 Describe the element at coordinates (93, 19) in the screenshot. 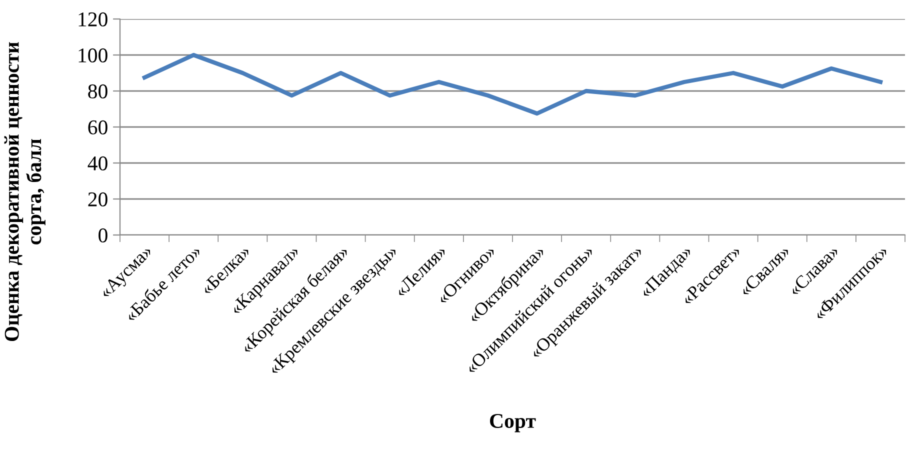

I see `y-tick-label: 120` at that location.